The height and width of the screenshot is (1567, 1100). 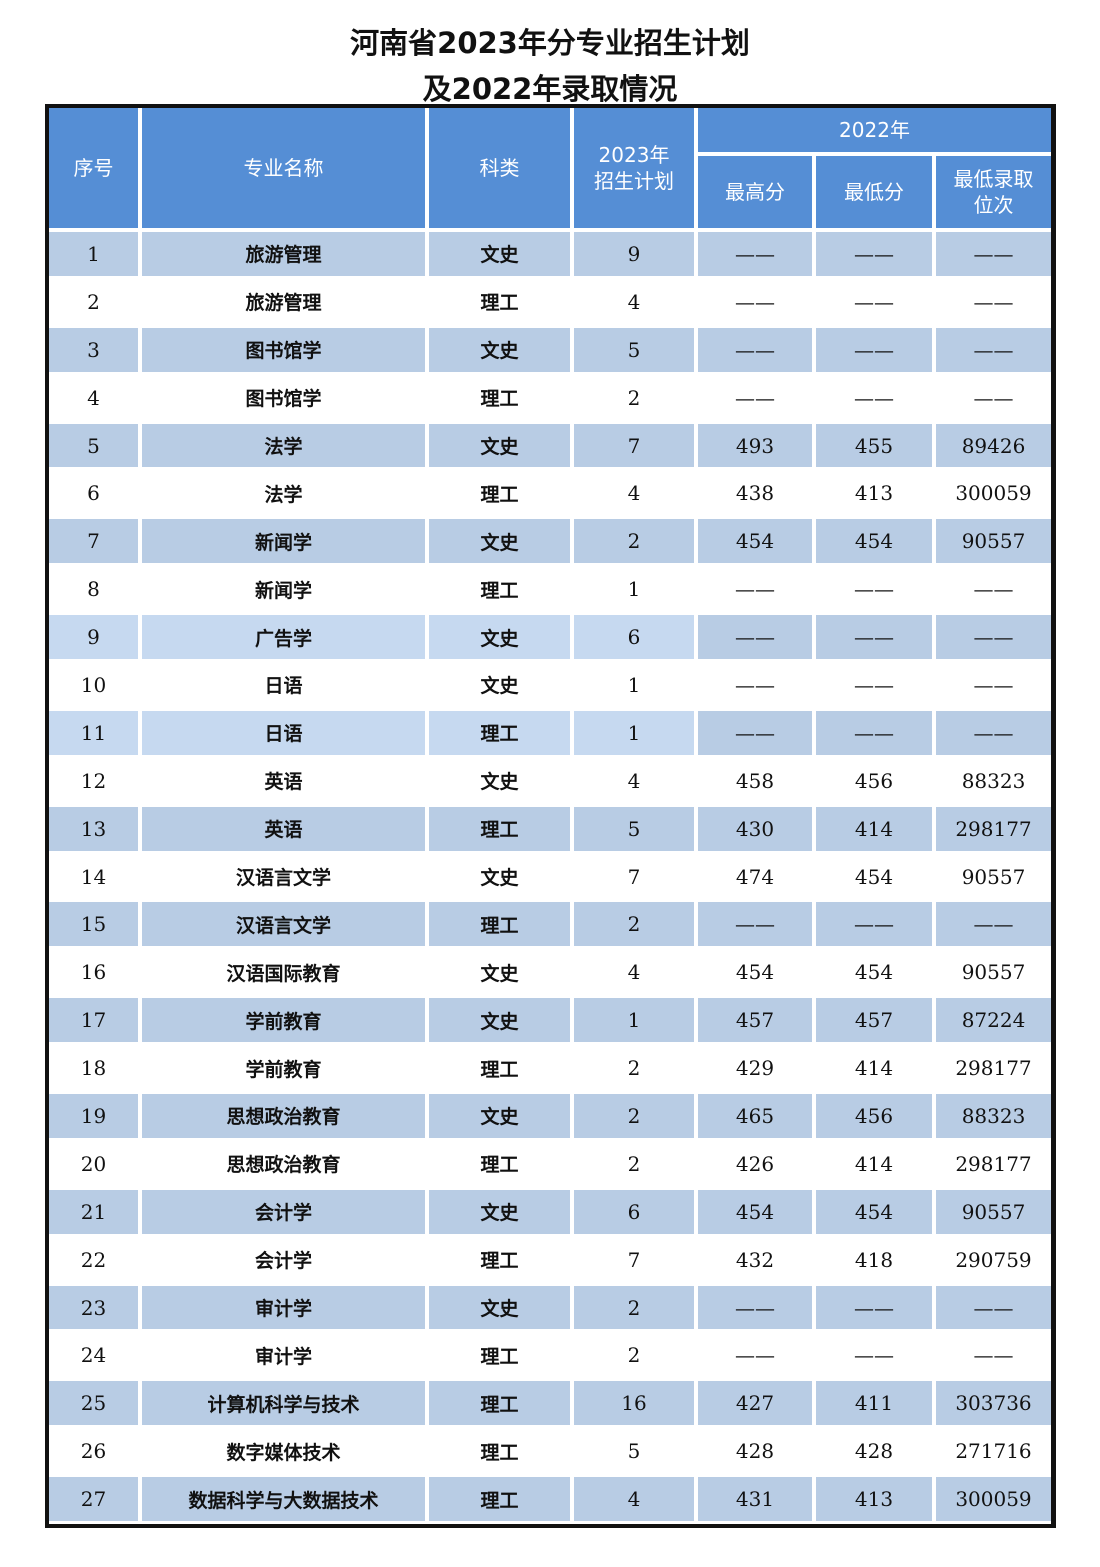 What do you see at coordinates (755, 1116) in the screenshot?
I see `max-score-cell: 465` at bounding box center [755, 1116].